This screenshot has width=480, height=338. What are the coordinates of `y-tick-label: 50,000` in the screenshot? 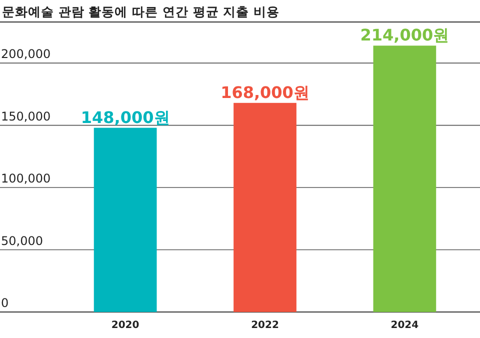 It's located at (22, 241).